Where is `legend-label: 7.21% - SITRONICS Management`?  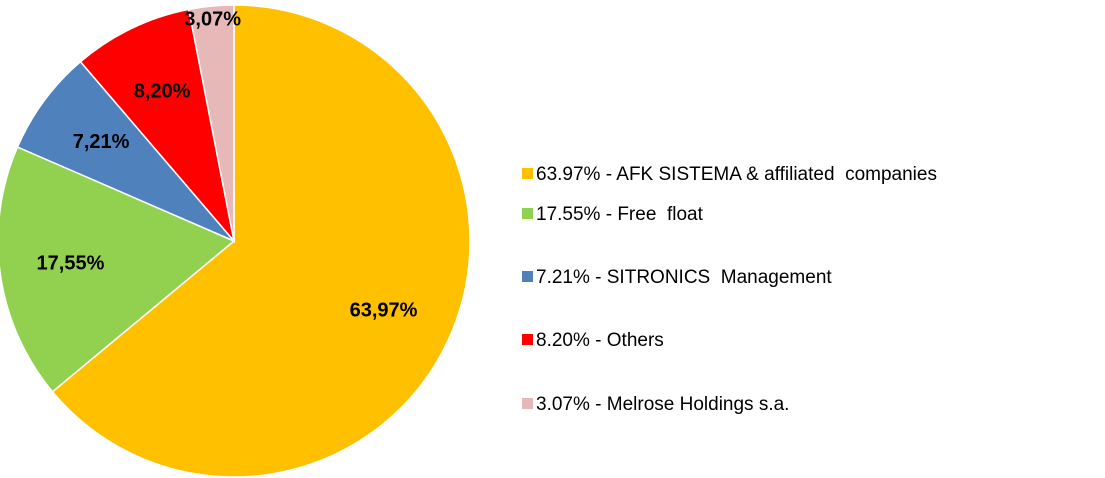 legend-label: 7.21% - SITRONICS Management is located at coordinates (684, 277).